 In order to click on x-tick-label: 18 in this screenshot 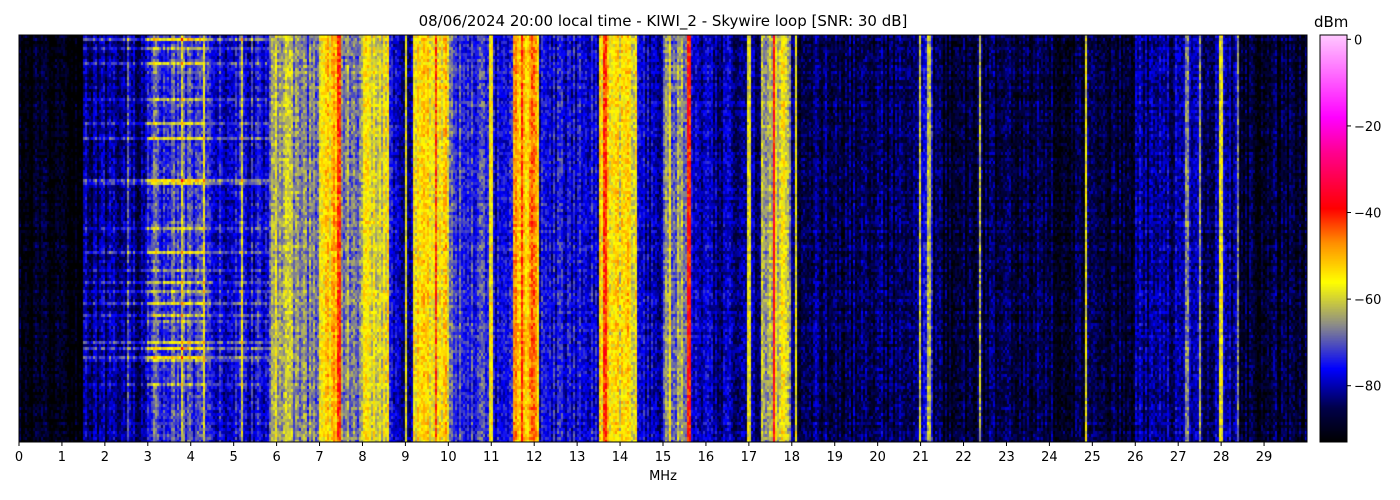, I will do `click(792, 457)`.